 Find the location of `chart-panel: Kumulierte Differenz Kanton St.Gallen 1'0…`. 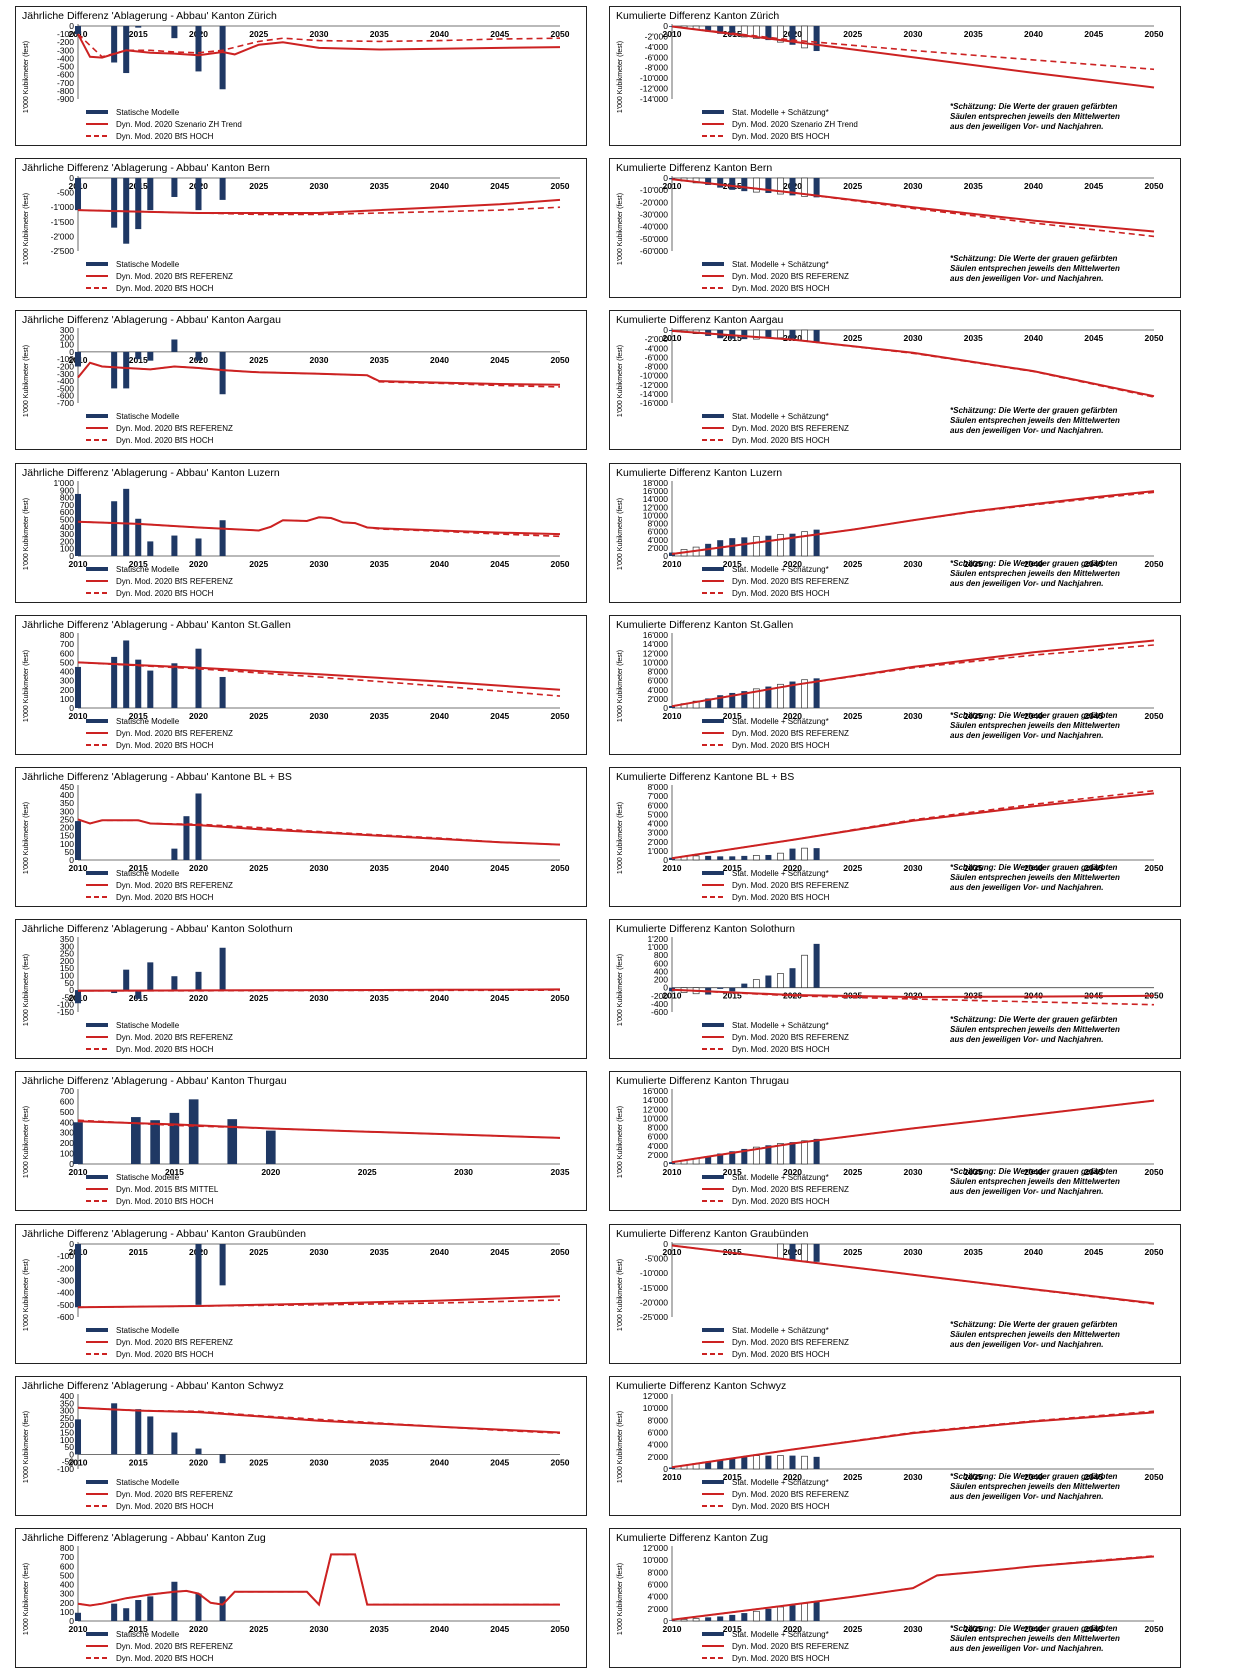

chart-panel: Kumulierte Differenz Kanton St.Gallen 1'0… is located at coordinates (895, 684).